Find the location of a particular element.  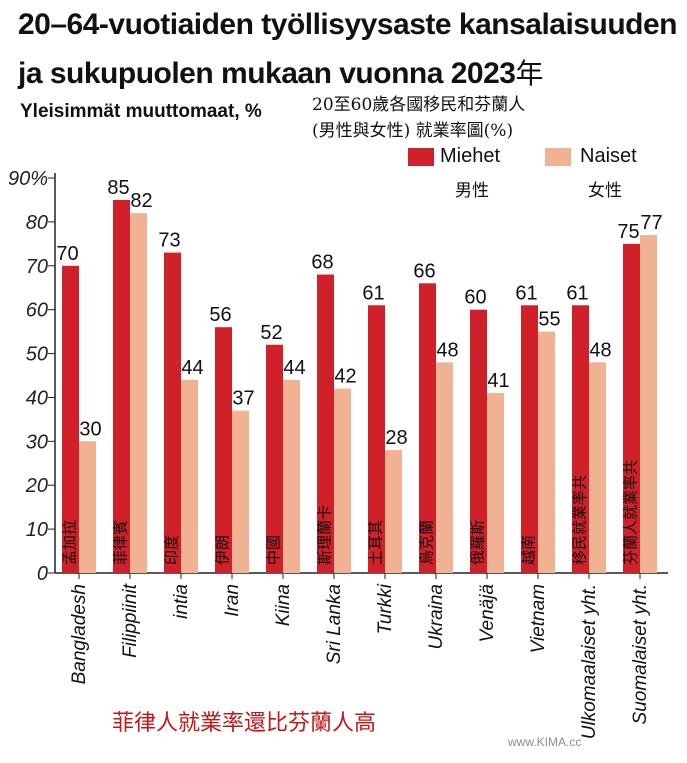

data-label: 41 is located at coordinates (498, 381).